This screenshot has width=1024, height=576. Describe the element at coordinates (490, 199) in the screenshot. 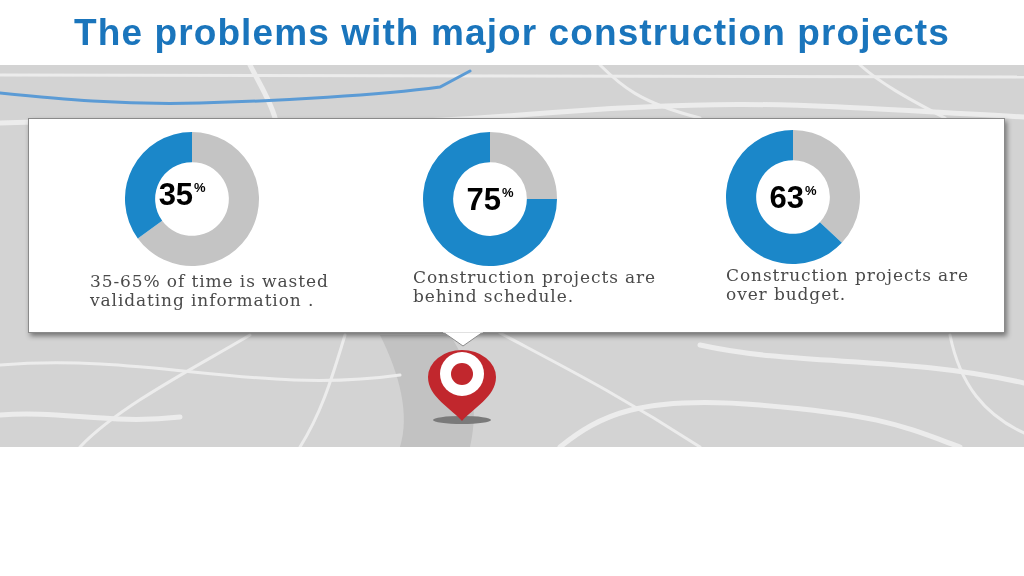

I see `data-label: 75%` at that location.